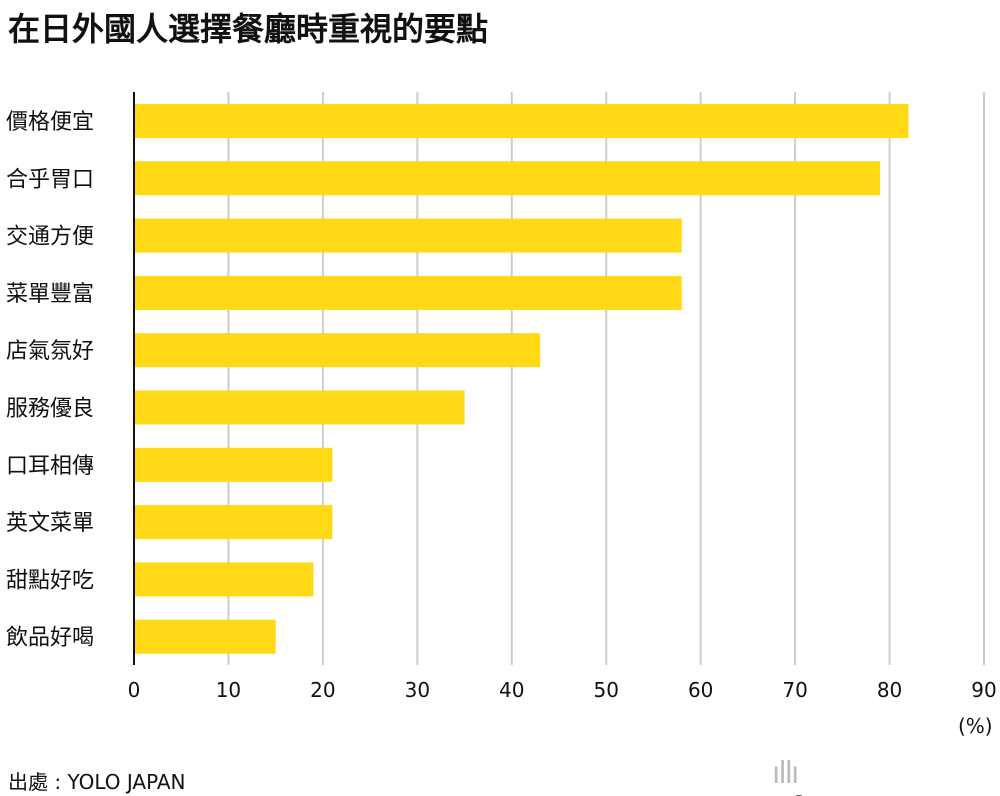  Describe the element at coordinates (50, 466) in the screenshot. I see `category-label: 口耳相傳` at that location.